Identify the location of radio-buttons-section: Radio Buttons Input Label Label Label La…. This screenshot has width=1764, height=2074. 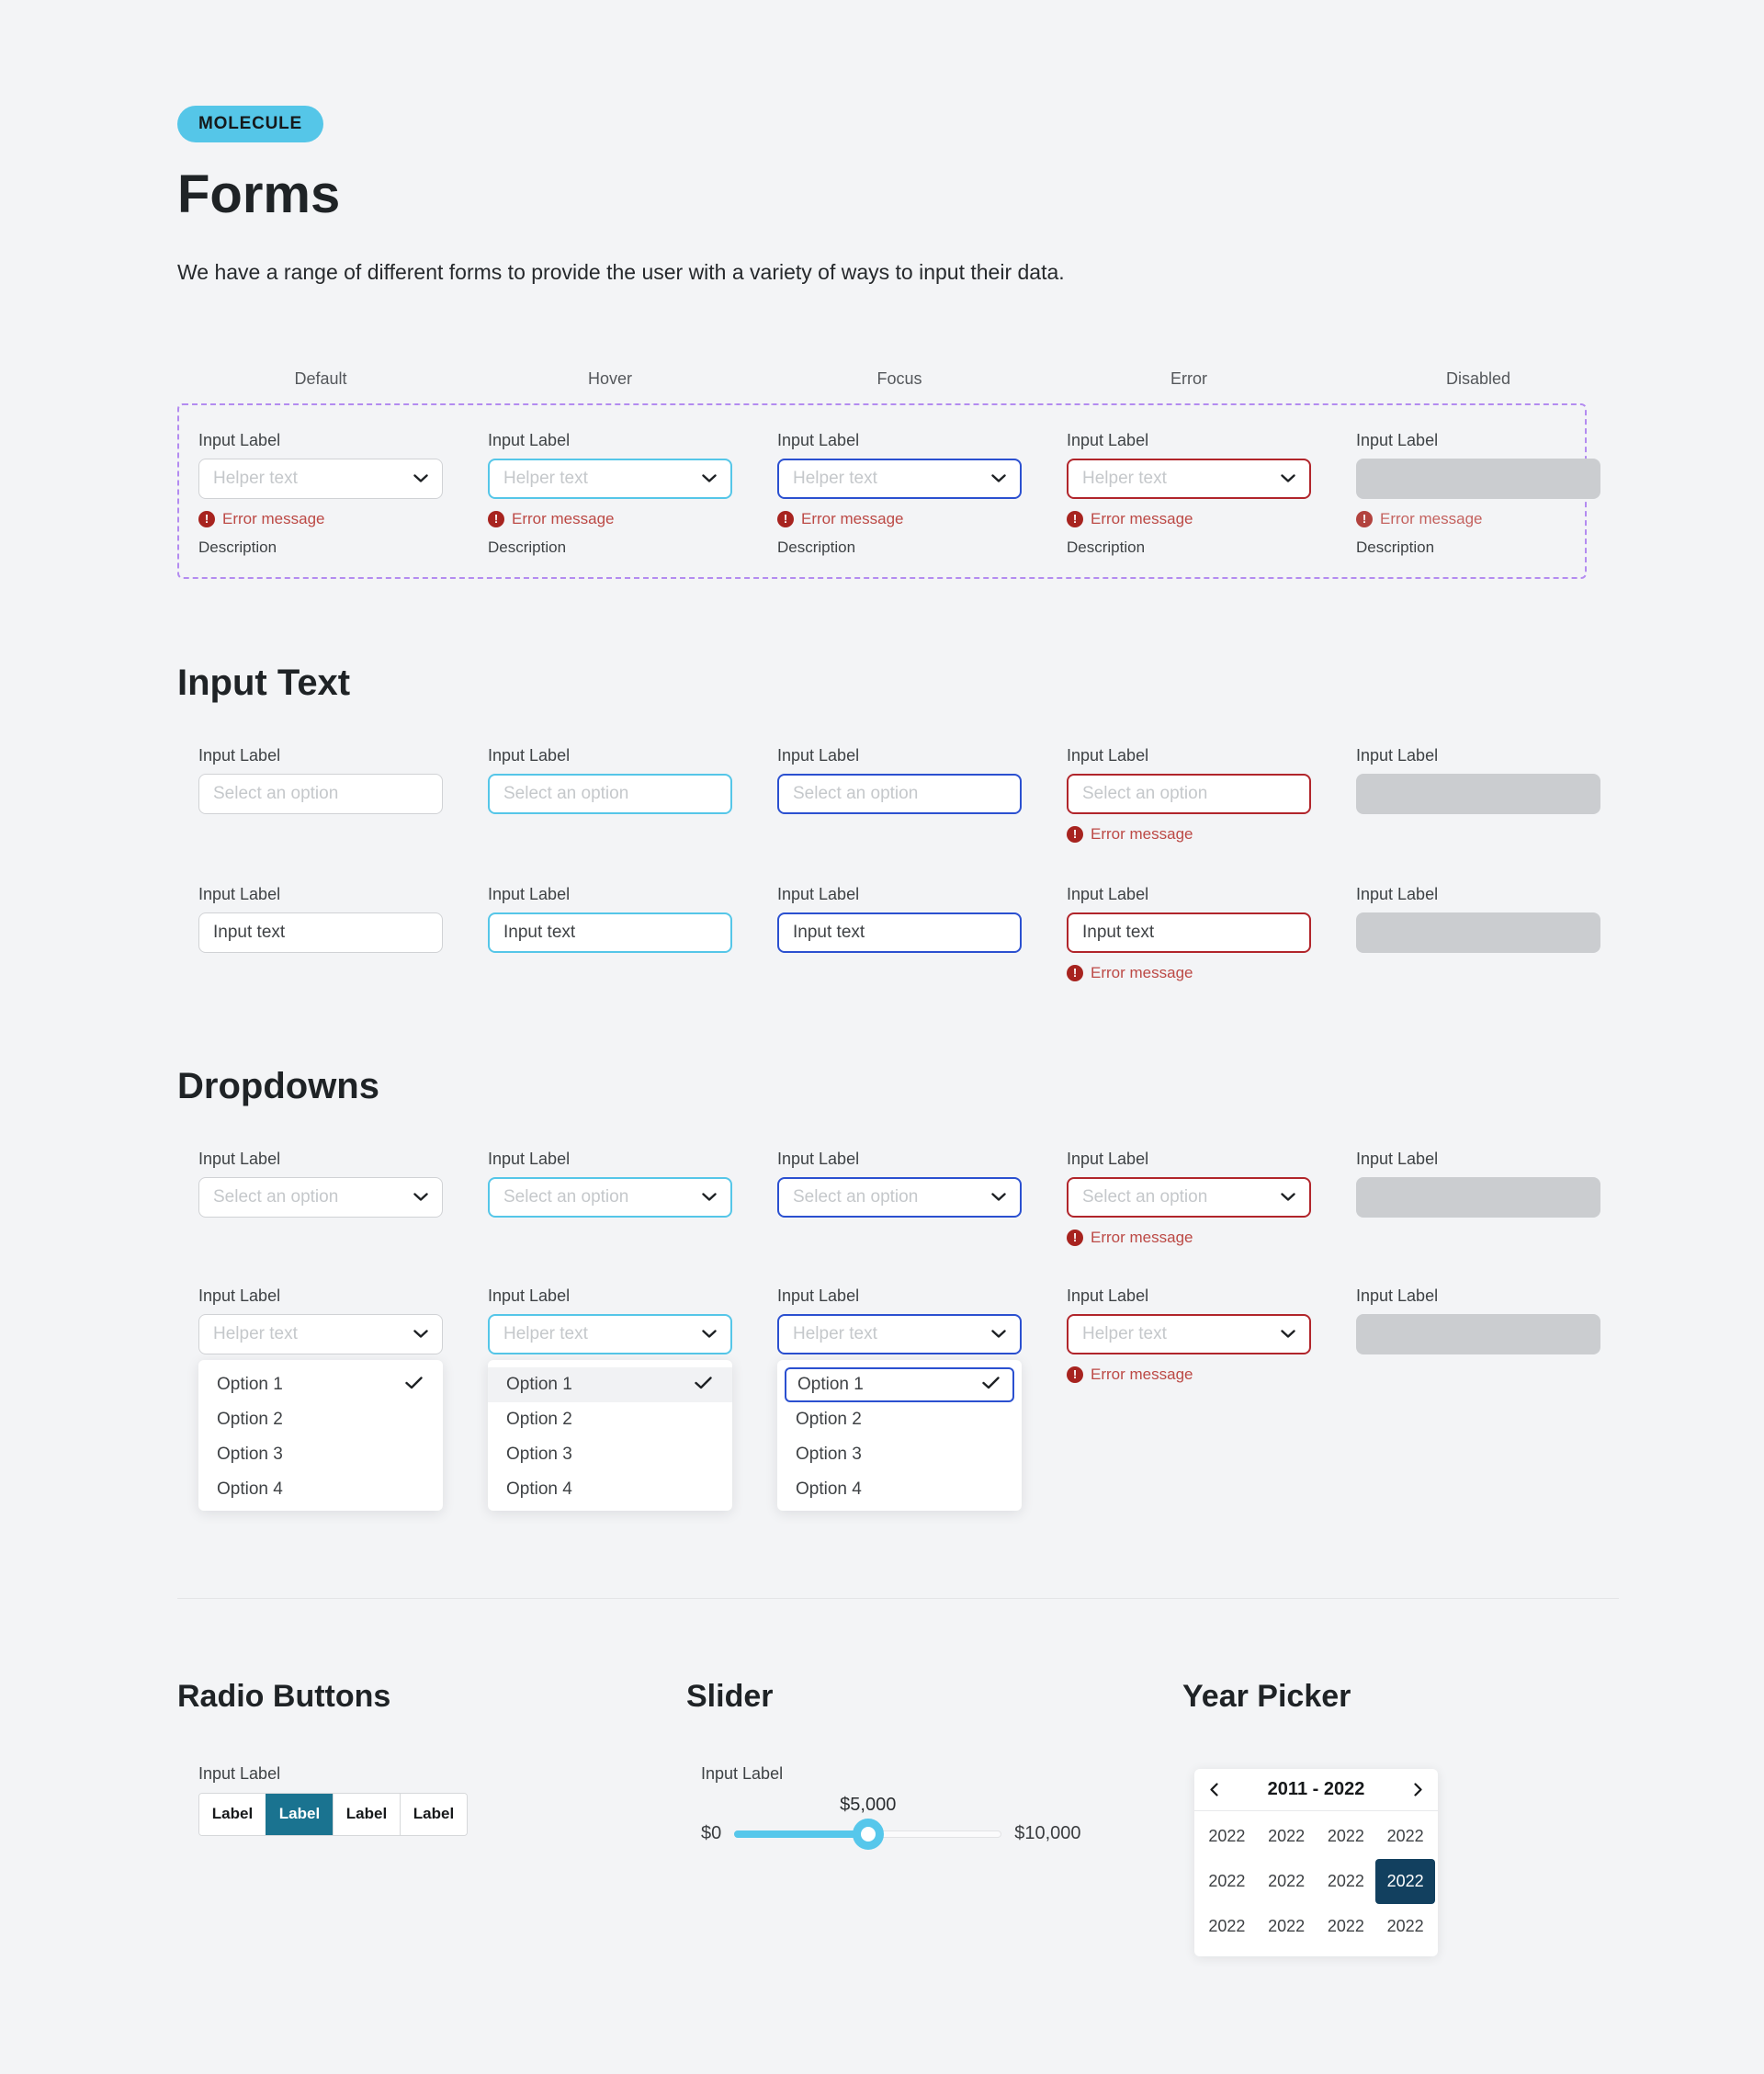
(431, 1817).